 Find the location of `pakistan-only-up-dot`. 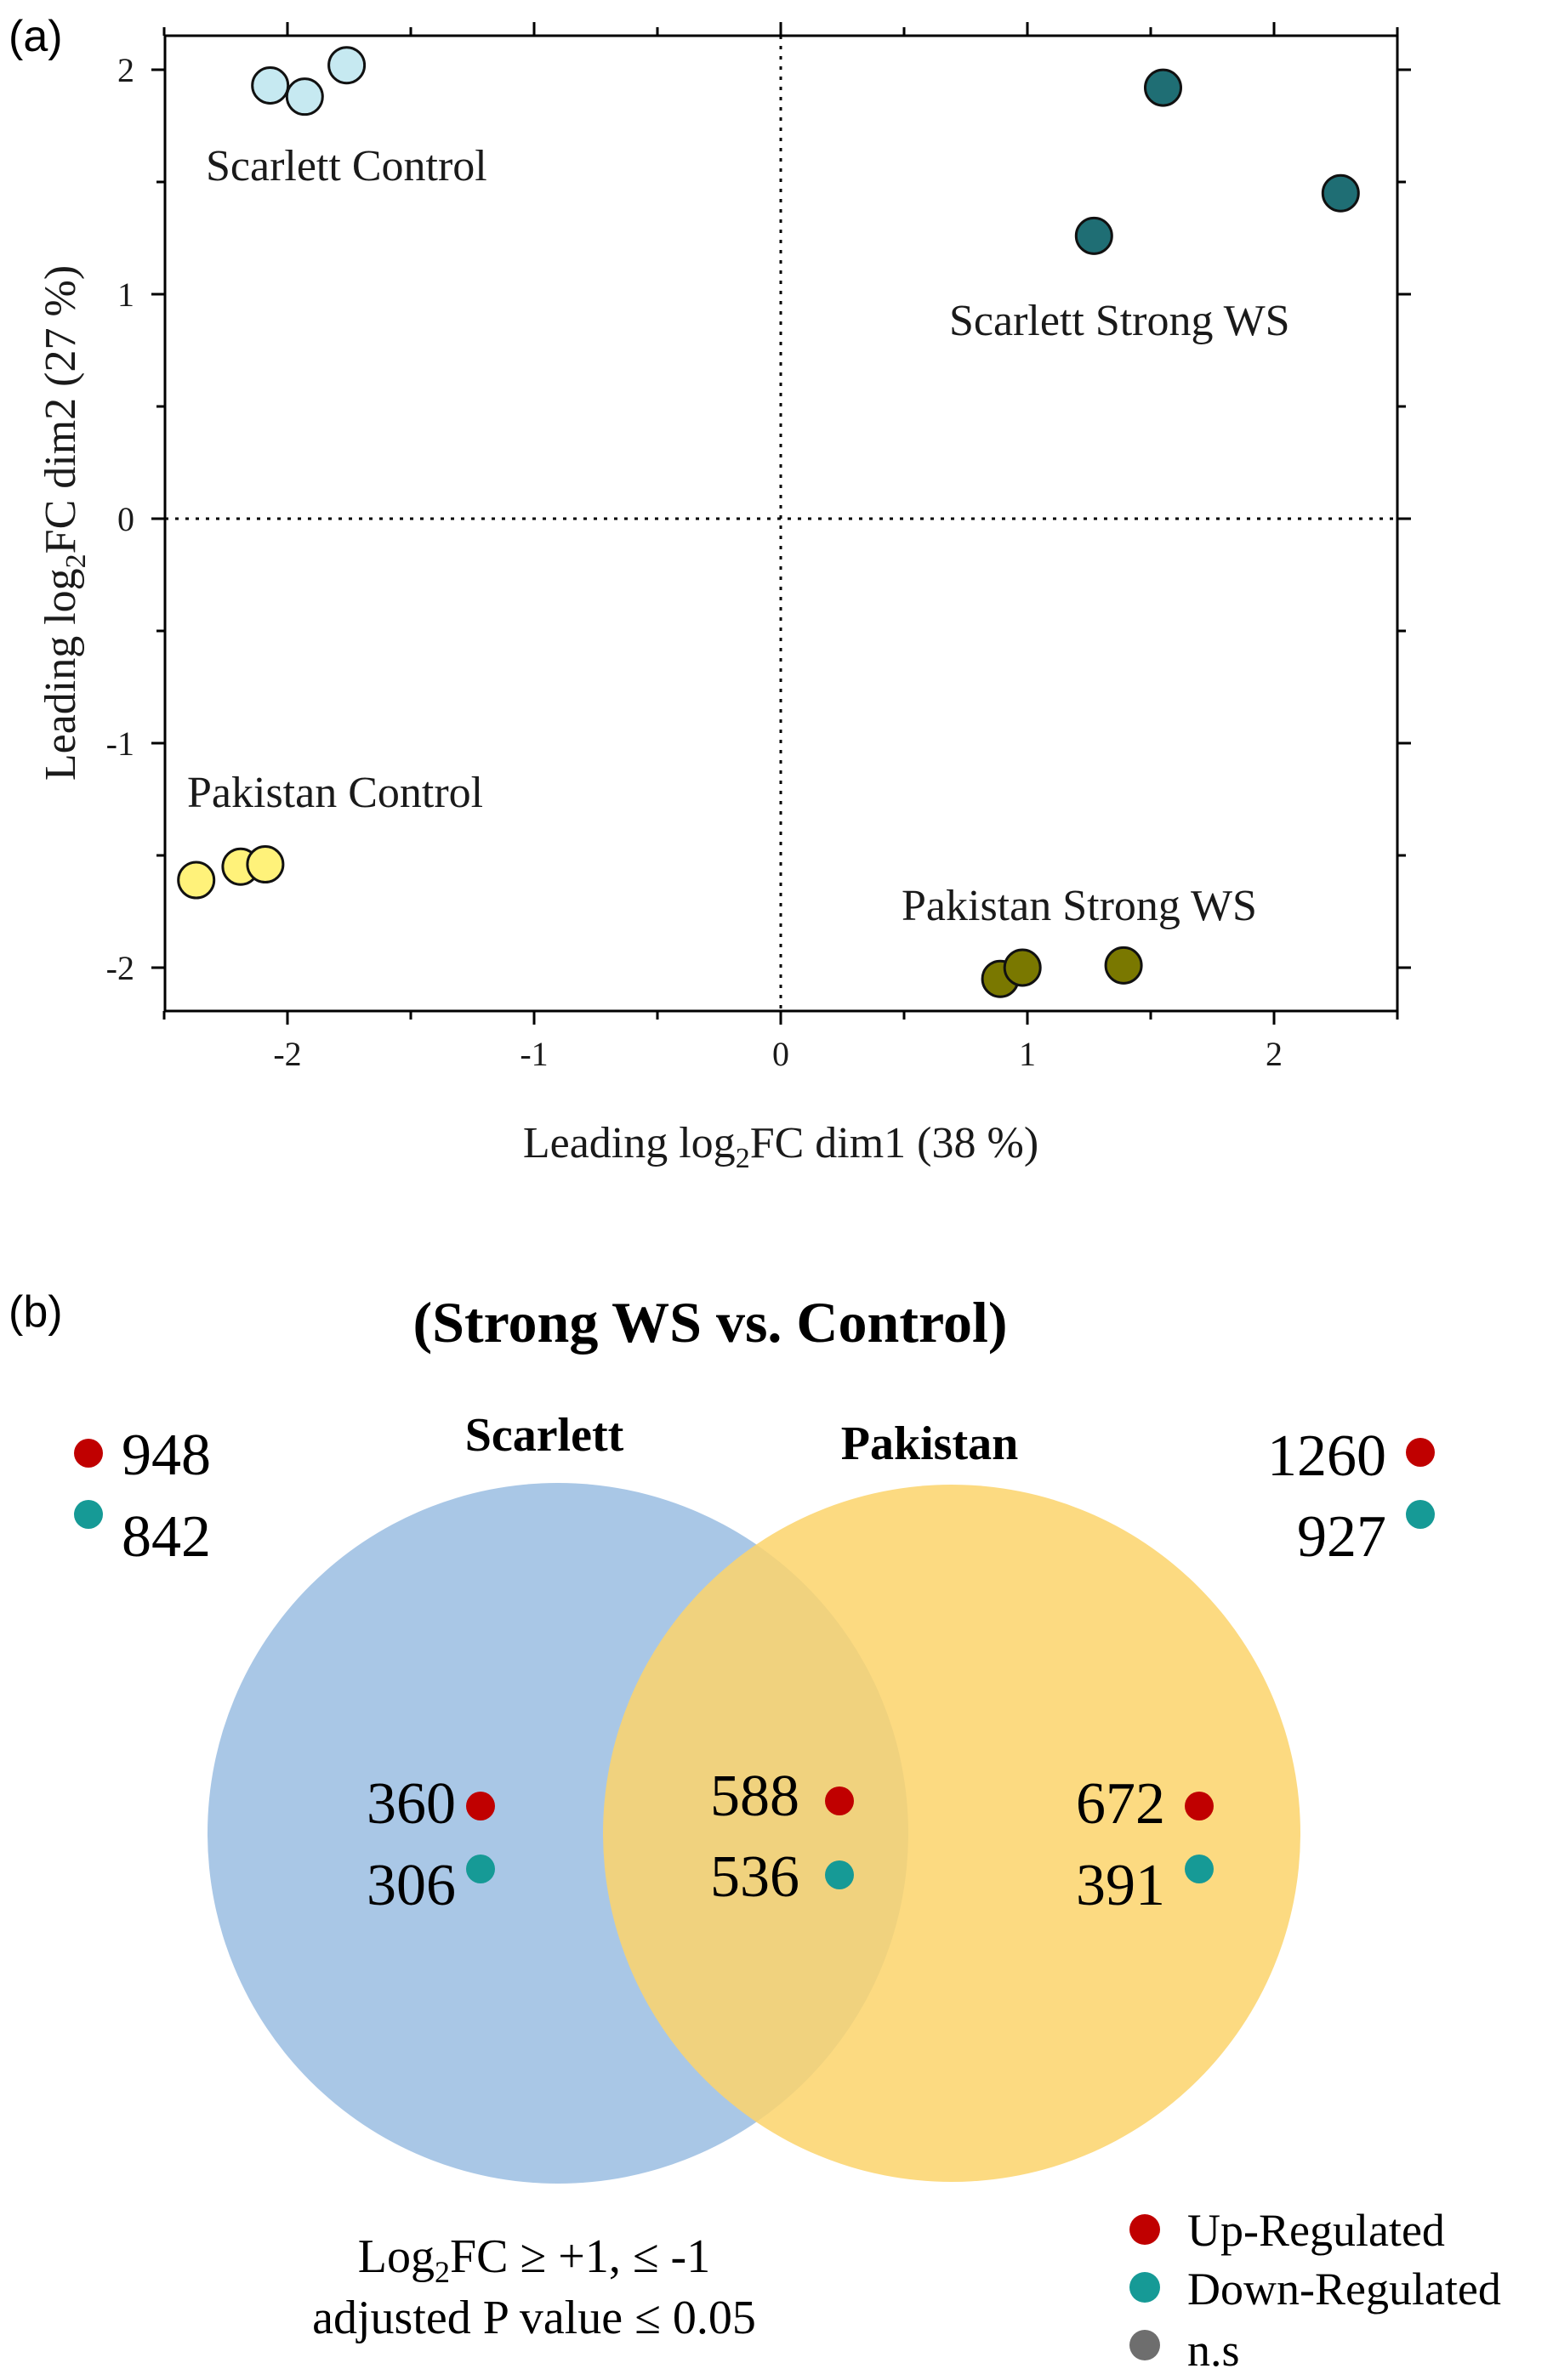

pakistan-only-up-dot is located at coordinates (1199, 1807).